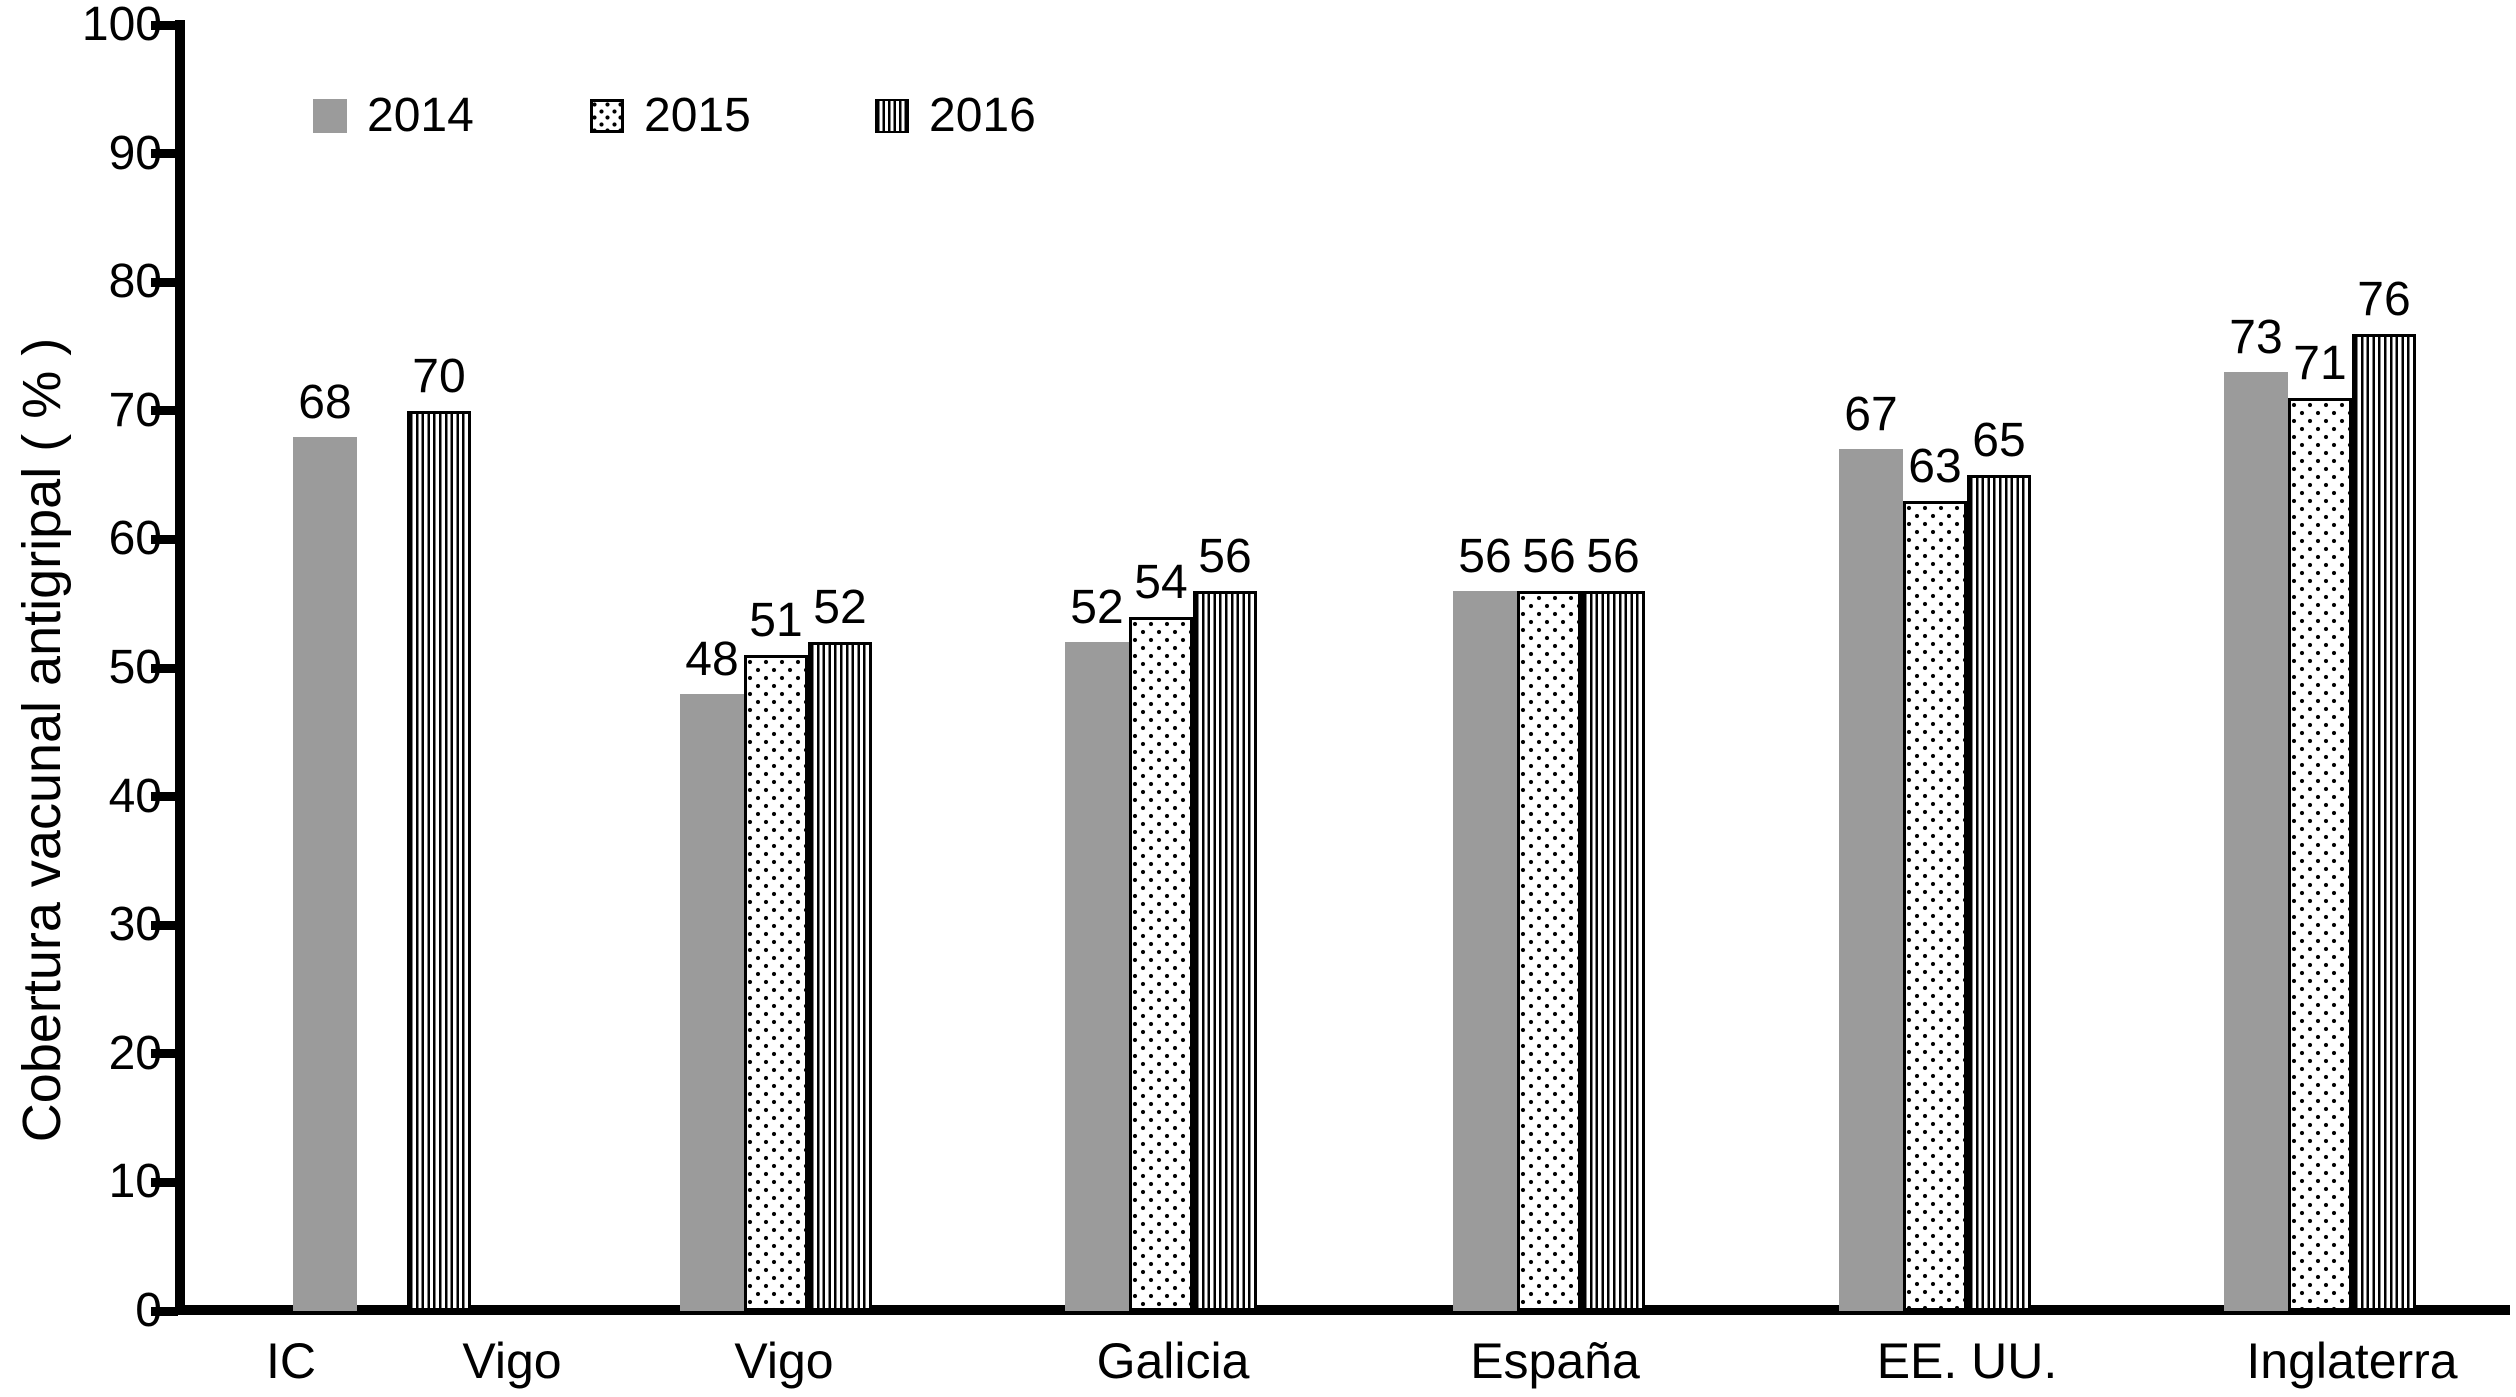  I want to click on bar-Inglaterra-2016, so click(2384, 822).